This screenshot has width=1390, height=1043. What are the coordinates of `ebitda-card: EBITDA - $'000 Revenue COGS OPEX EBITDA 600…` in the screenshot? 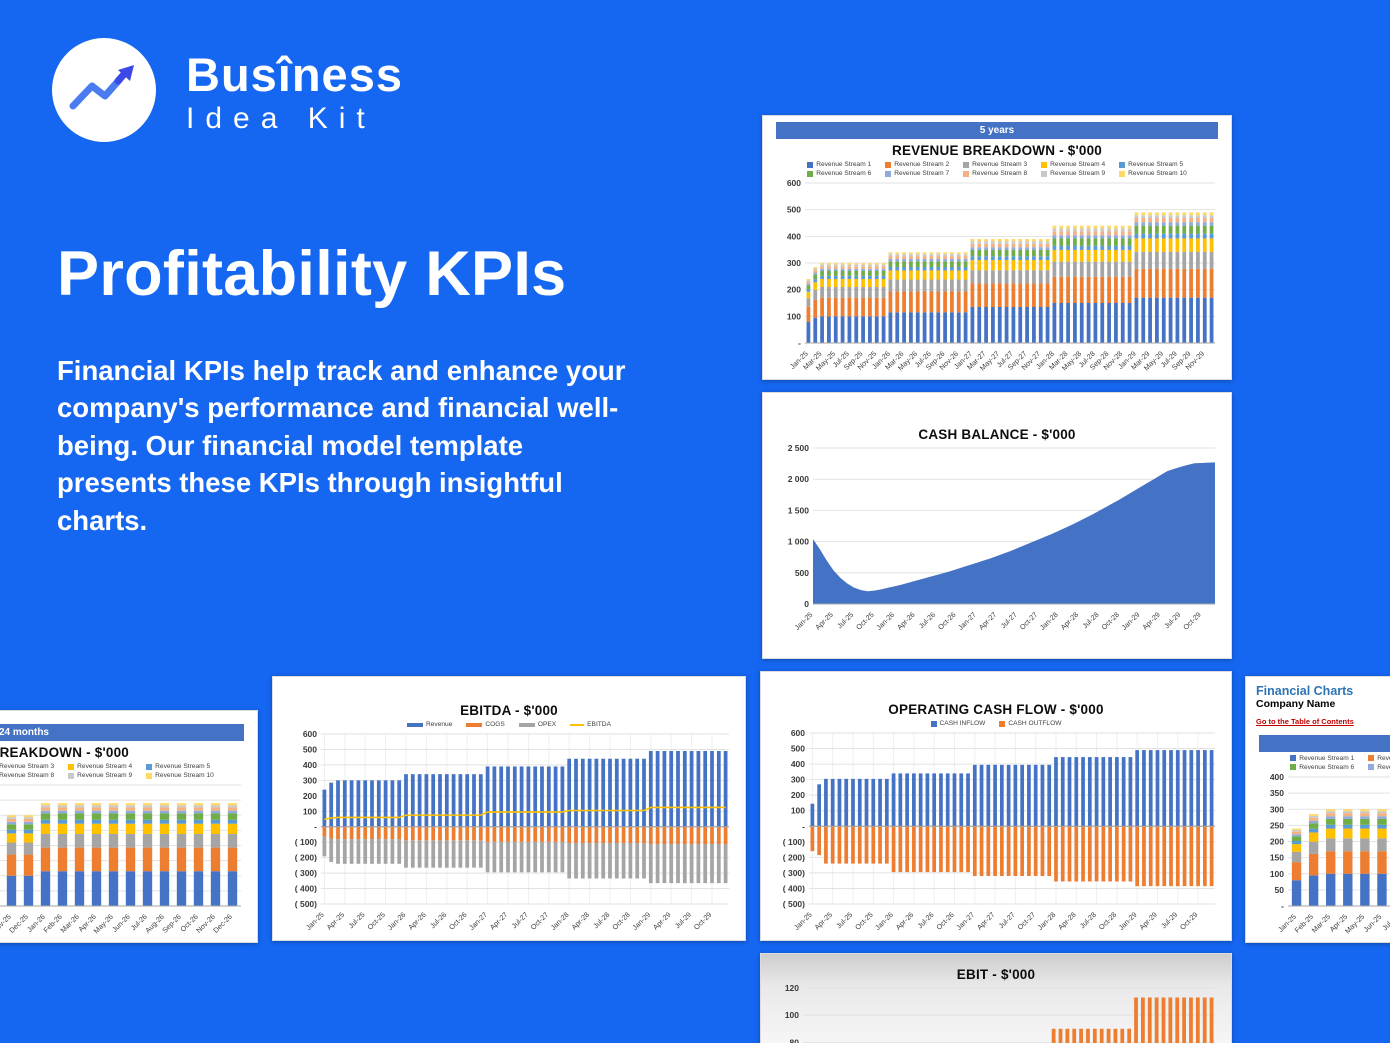 It's located at (509, 808).